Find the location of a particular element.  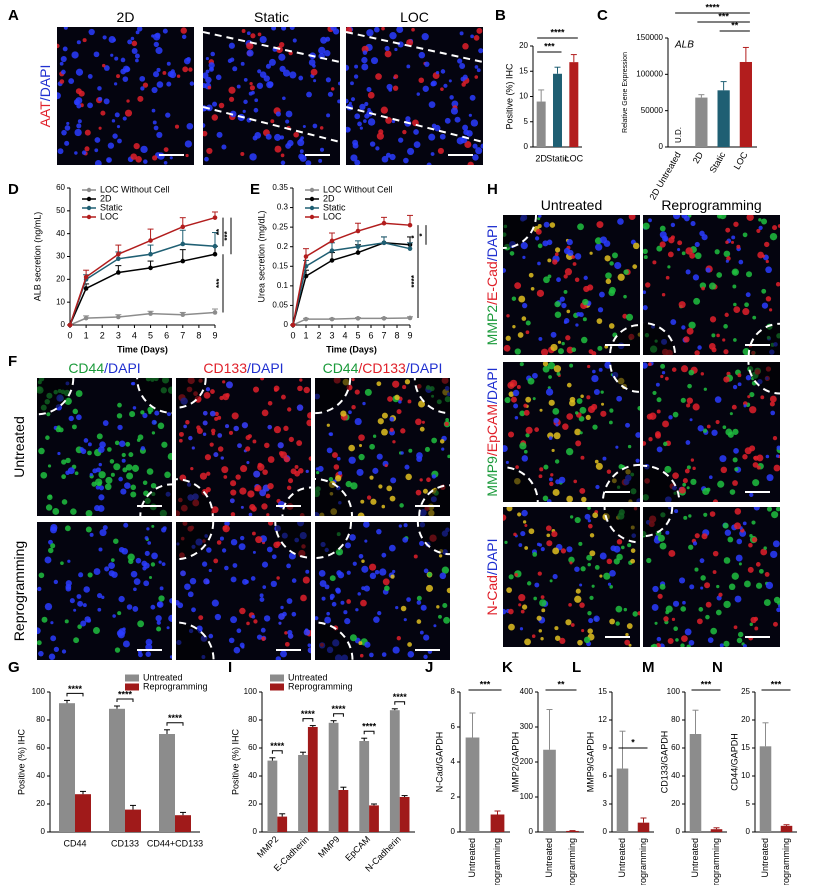

significance-bracket is located at coordinates (75, 694).